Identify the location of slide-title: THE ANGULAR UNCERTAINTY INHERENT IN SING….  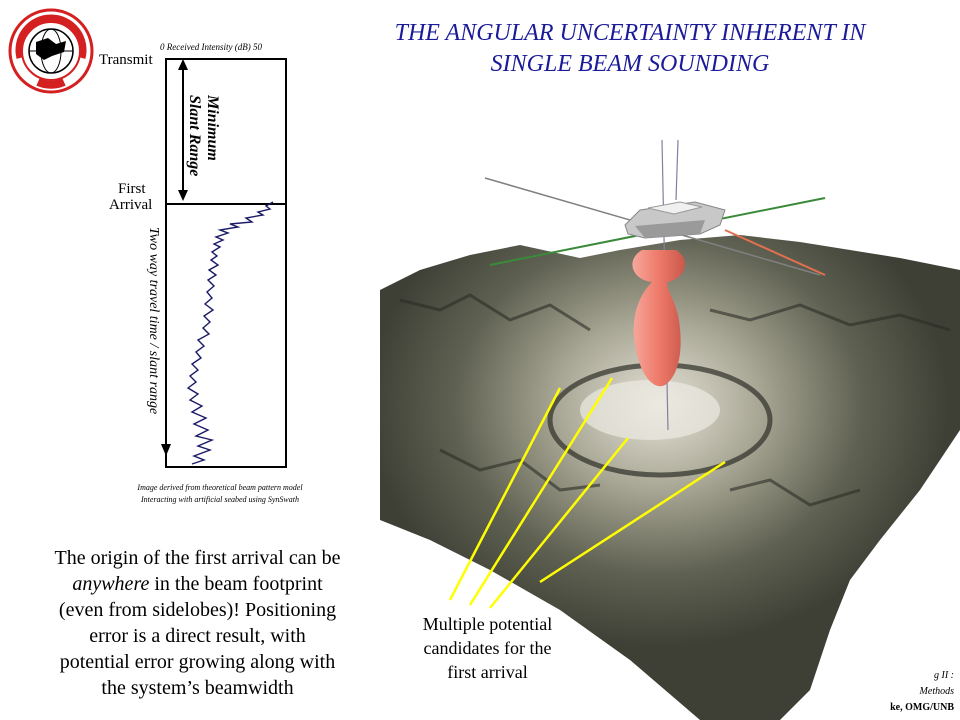
(630, 49).